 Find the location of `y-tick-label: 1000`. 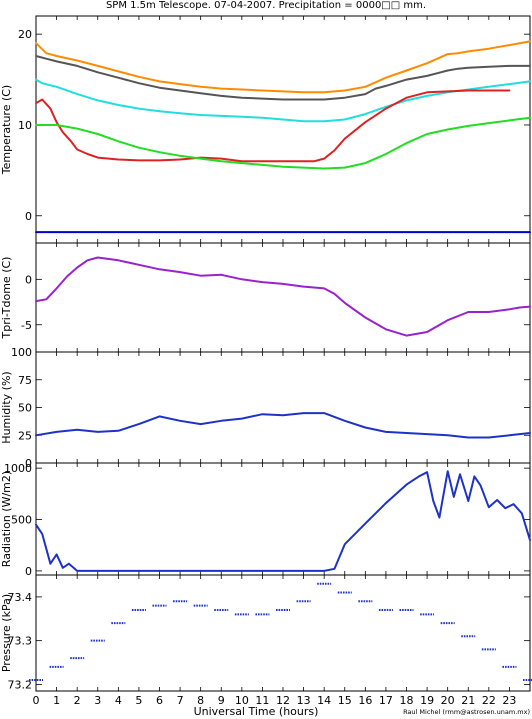

y-tick-label: 1000 is located at coordinates (18, 468).